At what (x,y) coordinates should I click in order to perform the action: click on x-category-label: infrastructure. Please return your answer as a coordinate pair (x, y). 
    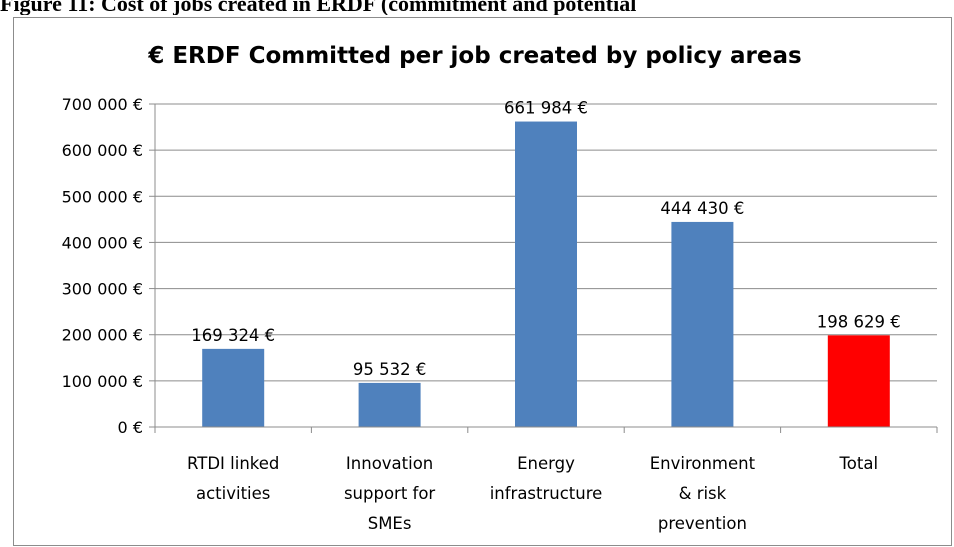
    Looking at the image, I should click on (546, 493).